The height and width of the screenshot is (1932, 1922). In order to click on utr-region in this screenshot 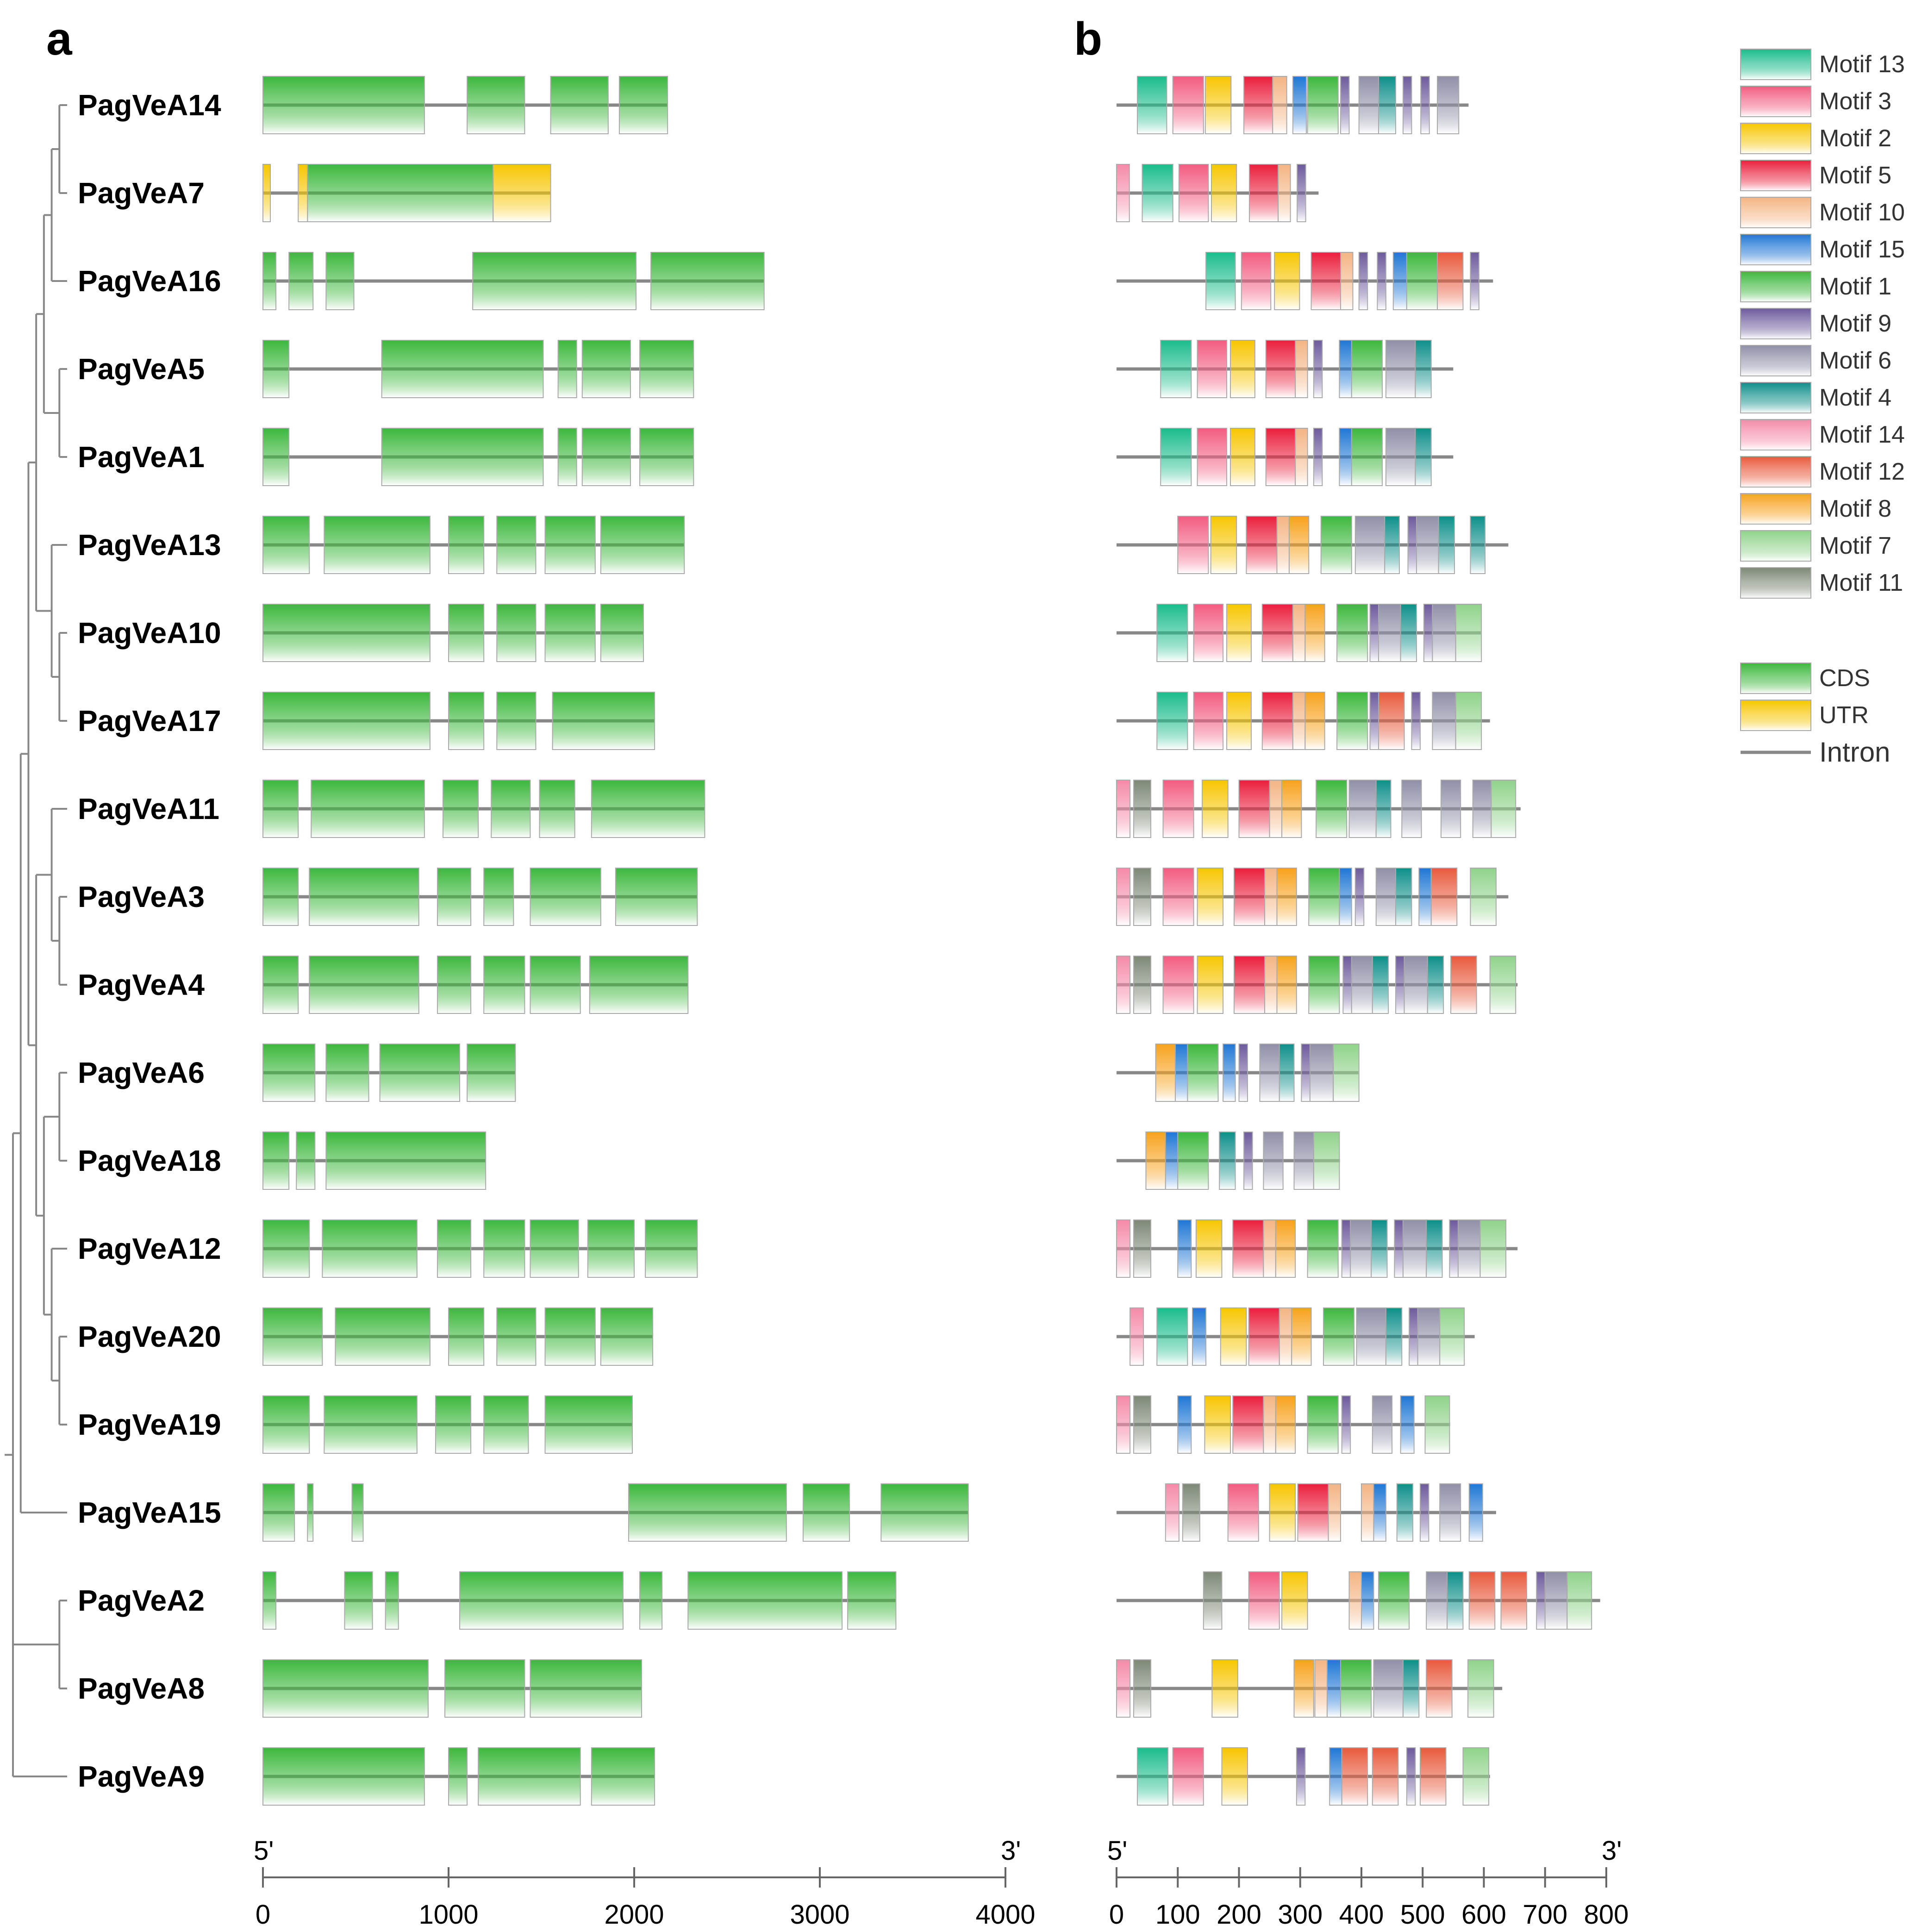, I will do `click(266, 193)`.